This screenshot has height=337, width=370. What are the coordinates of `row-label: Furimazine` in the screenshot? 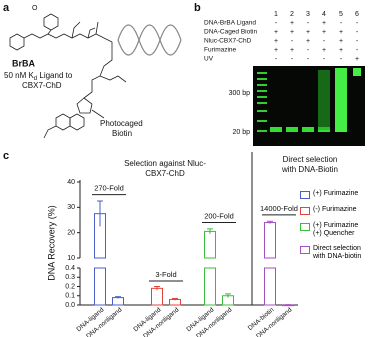 It's located at (220, 50).